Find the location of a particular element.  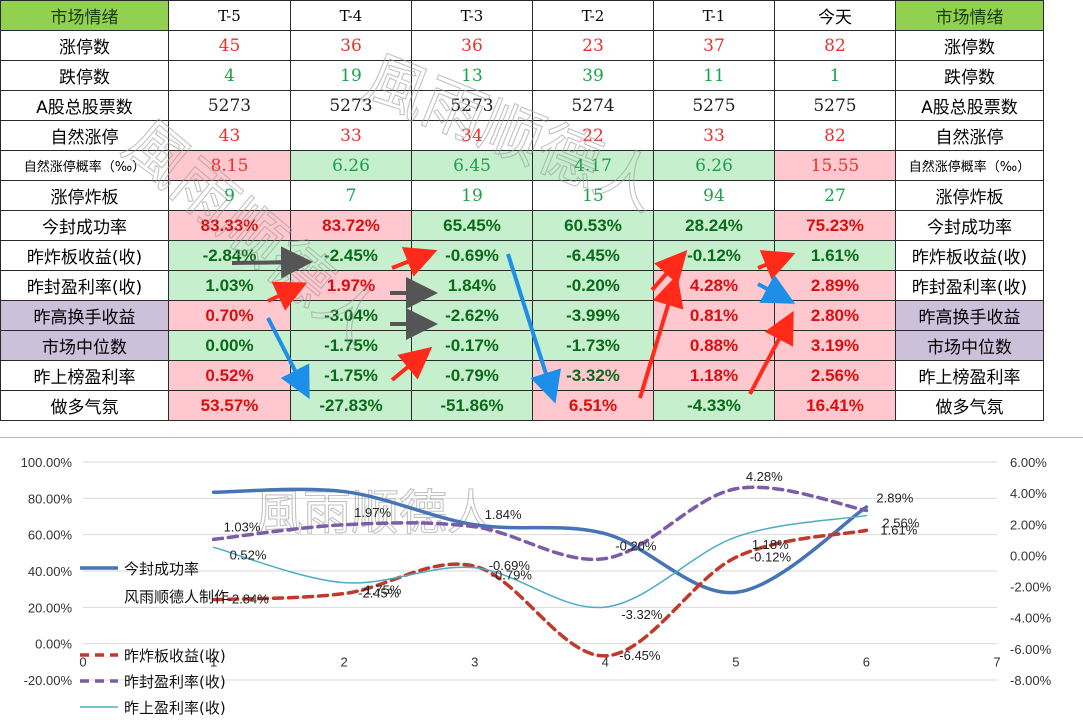

value-cell: -3.32% is located at coordinates (593, 375).